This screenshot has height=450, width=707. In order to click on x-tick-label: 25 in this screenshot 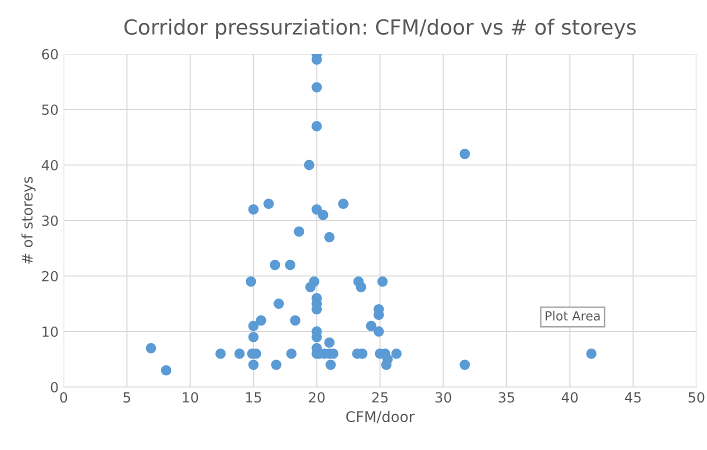, I will do `click(380, 397)`.